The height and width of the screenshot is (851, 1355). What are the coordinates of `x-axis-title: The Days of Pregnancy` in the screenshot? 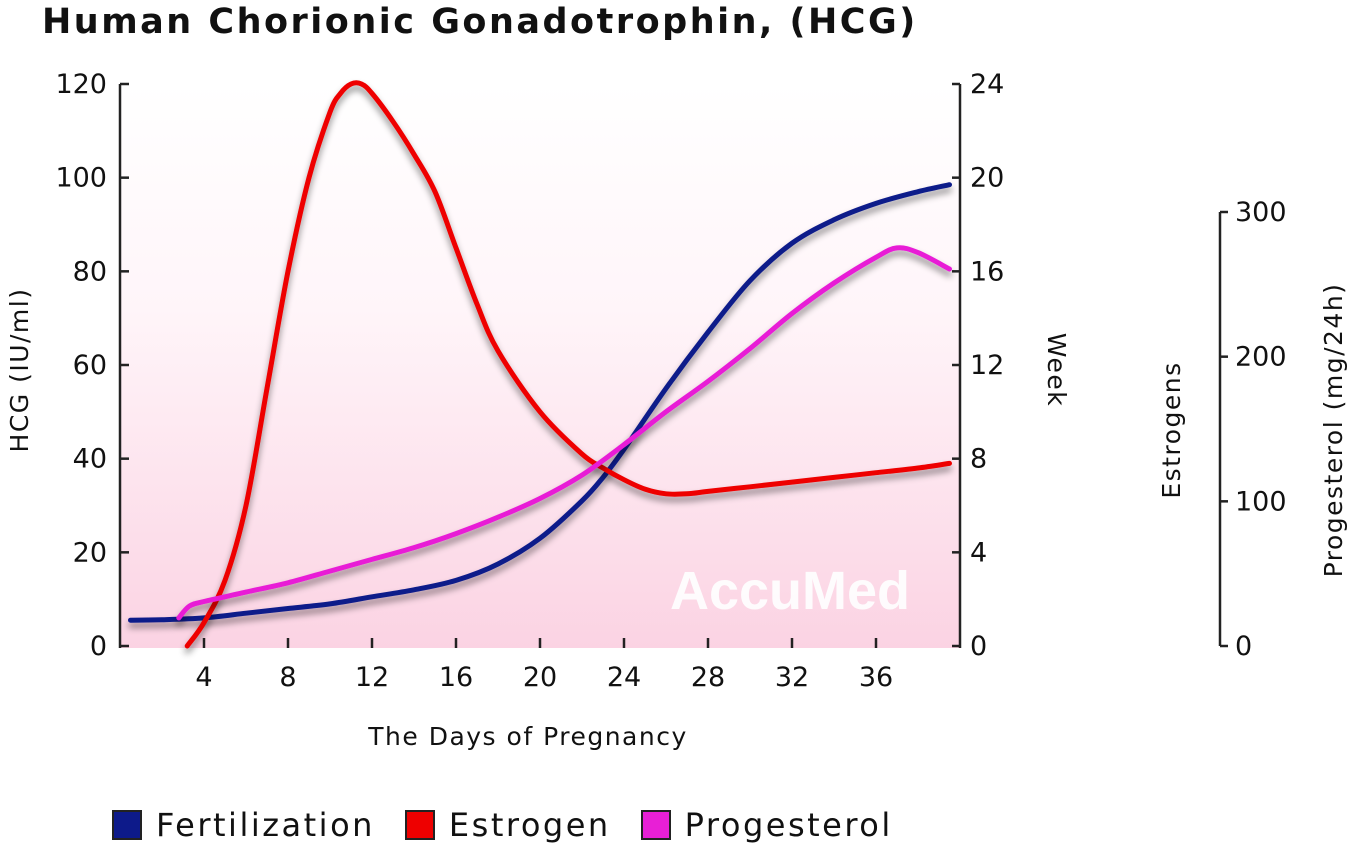 It's located at (527, 736).